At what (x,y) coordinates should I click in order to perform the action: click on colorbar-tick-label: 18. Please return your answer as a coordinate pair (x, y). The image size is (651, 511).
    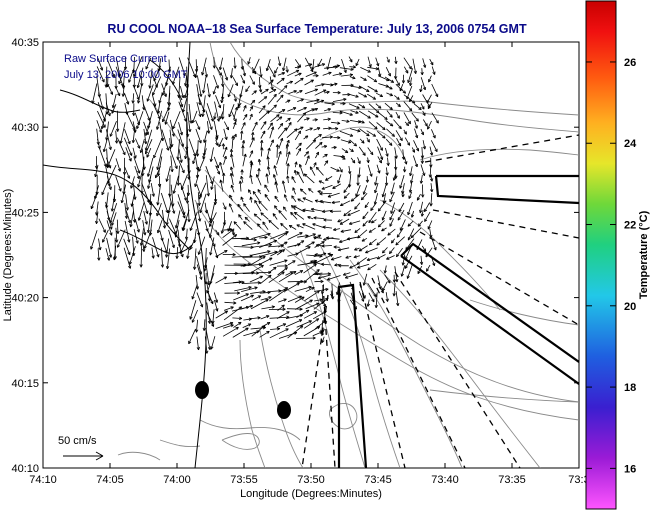
    Looking at the image, I should click on (630, 388).